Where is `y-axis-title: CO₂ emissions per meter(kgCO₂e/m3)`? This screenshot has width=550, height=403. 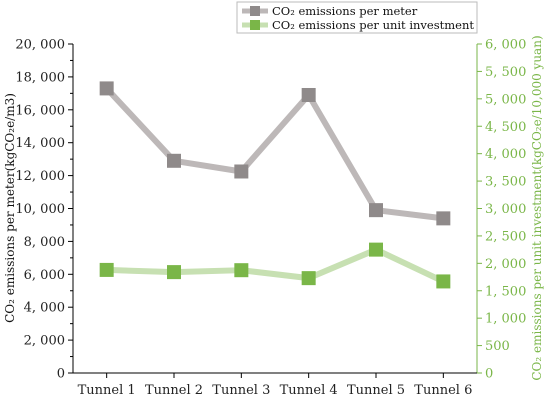
y-axis-title: CO₂ emissions per meter(kgCO₂e/m3) is located at coordinates (10, 208).